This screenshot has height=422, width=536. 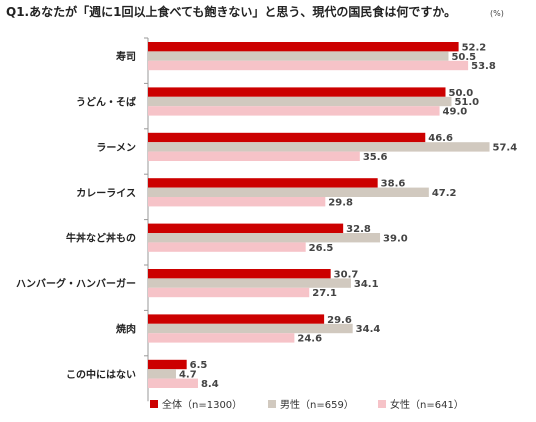 What do you see at coordinates (309, 339) in the screenshot?
I see `value-label-female: 24.6` at bounding box center [309, 339].